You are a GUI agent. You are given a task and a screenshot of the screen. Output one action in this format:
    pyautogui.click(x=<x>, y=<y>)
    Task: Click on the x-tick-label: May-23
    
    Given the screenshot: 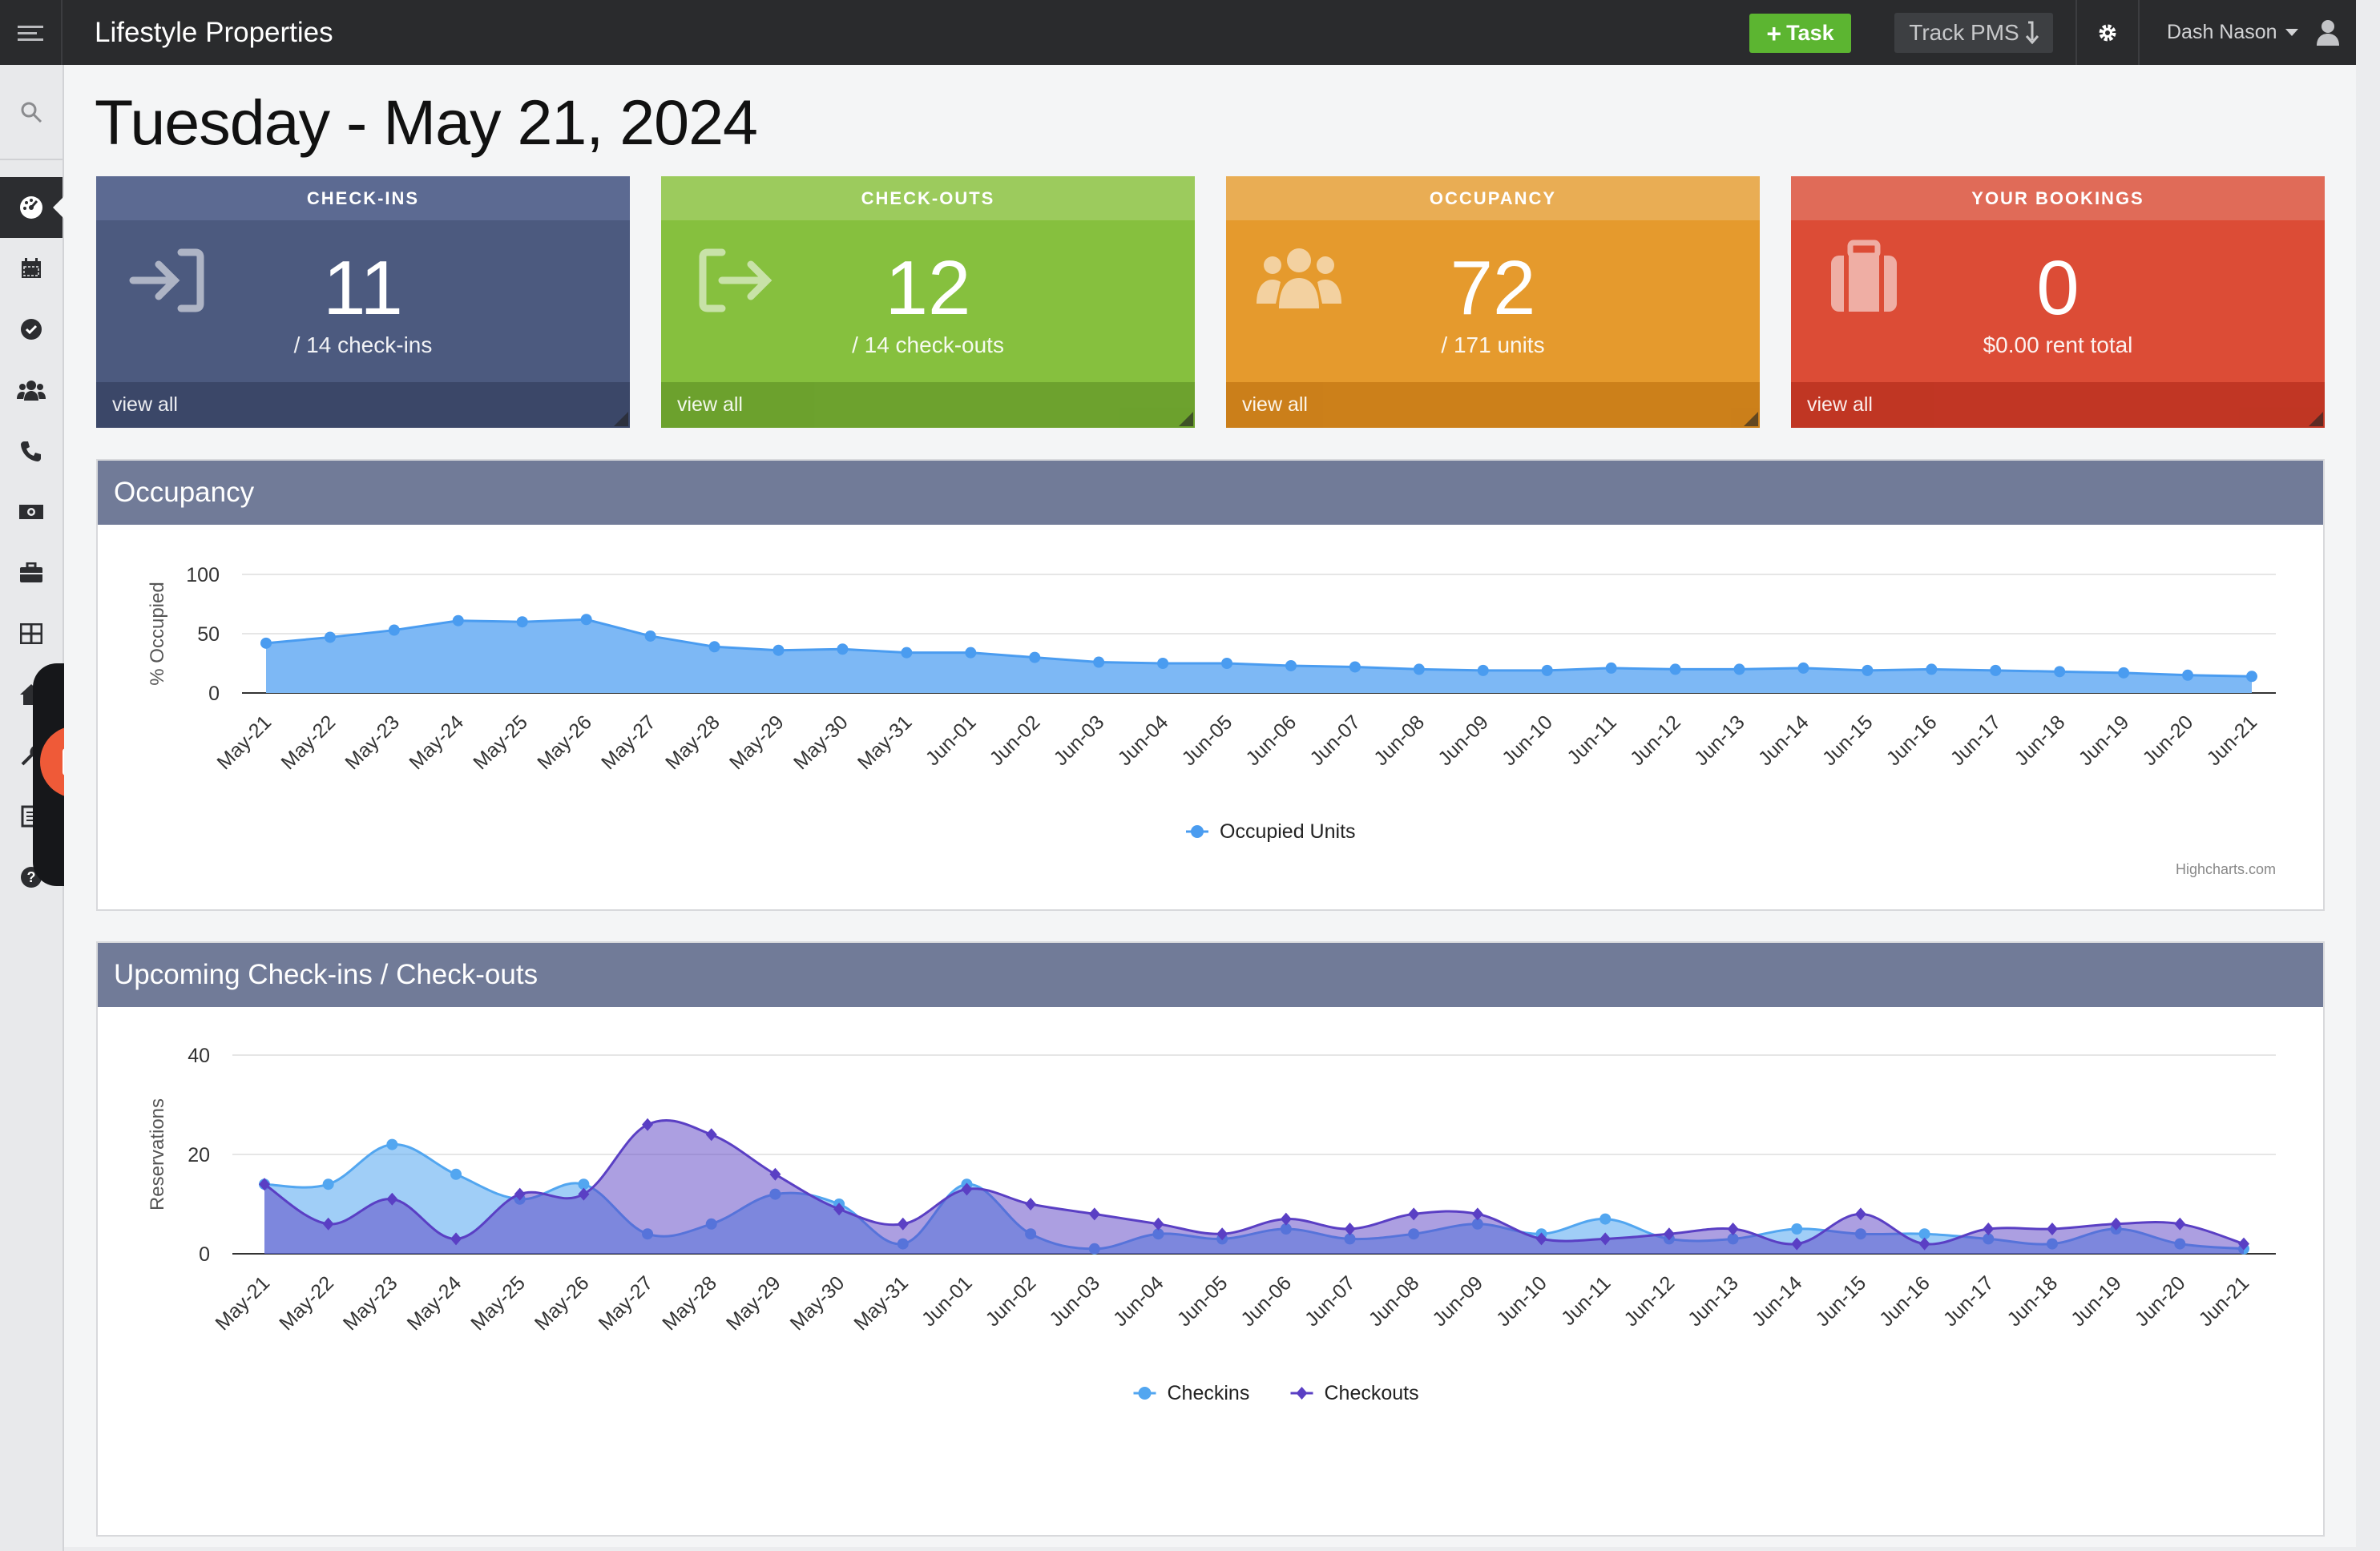 What is the action you would take?
    pyautogui.click(x=372, y=742)
    